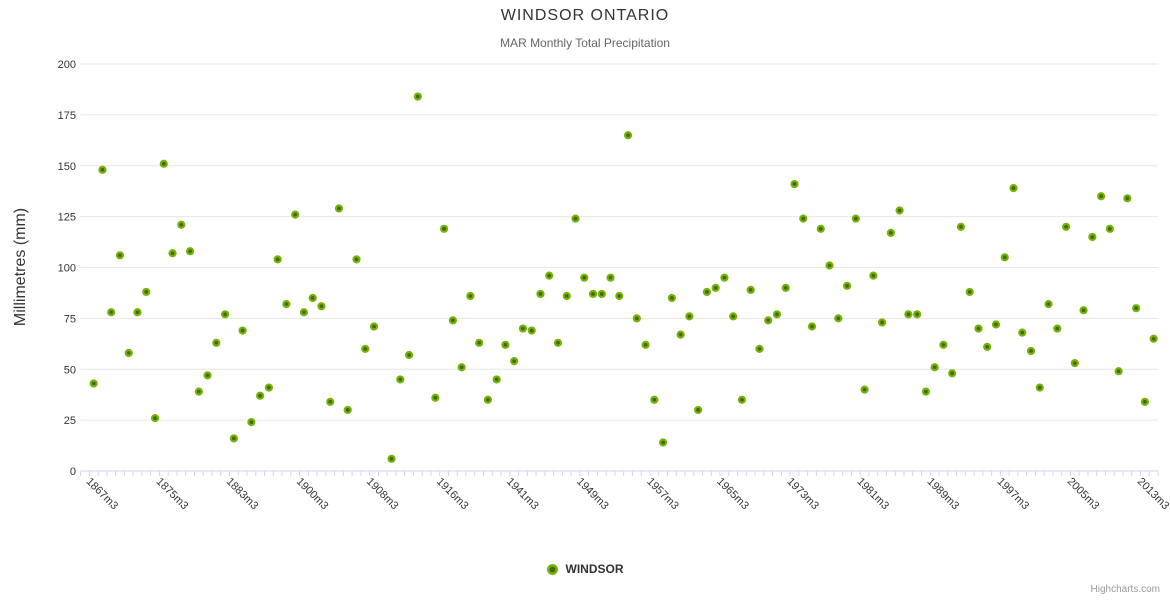 Image resolution: width=1170 pixels, height=600 pixels. I want to click on highcharts-credit-link: Highcharts.com, so click(1125, 589).